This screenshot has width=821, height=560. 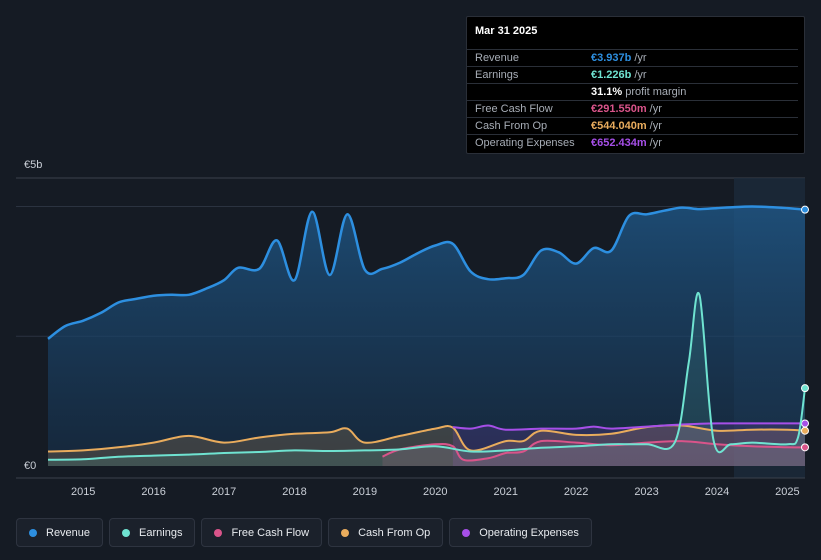 I want to click on area-free-cash-flow, so click(x=593, y=453).